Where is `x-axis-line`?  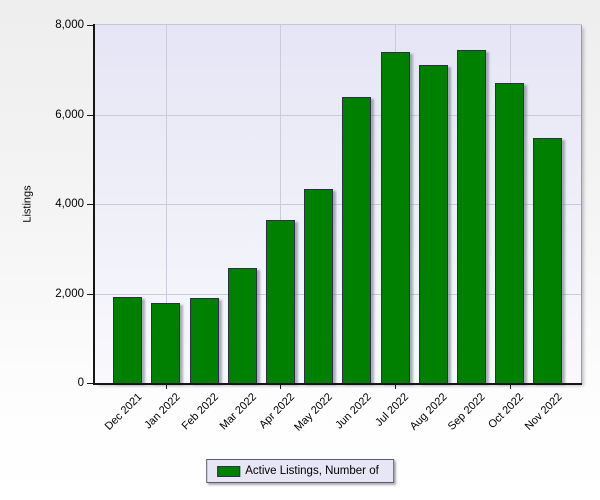 x-axis-line is located at coordinates (337, 384).